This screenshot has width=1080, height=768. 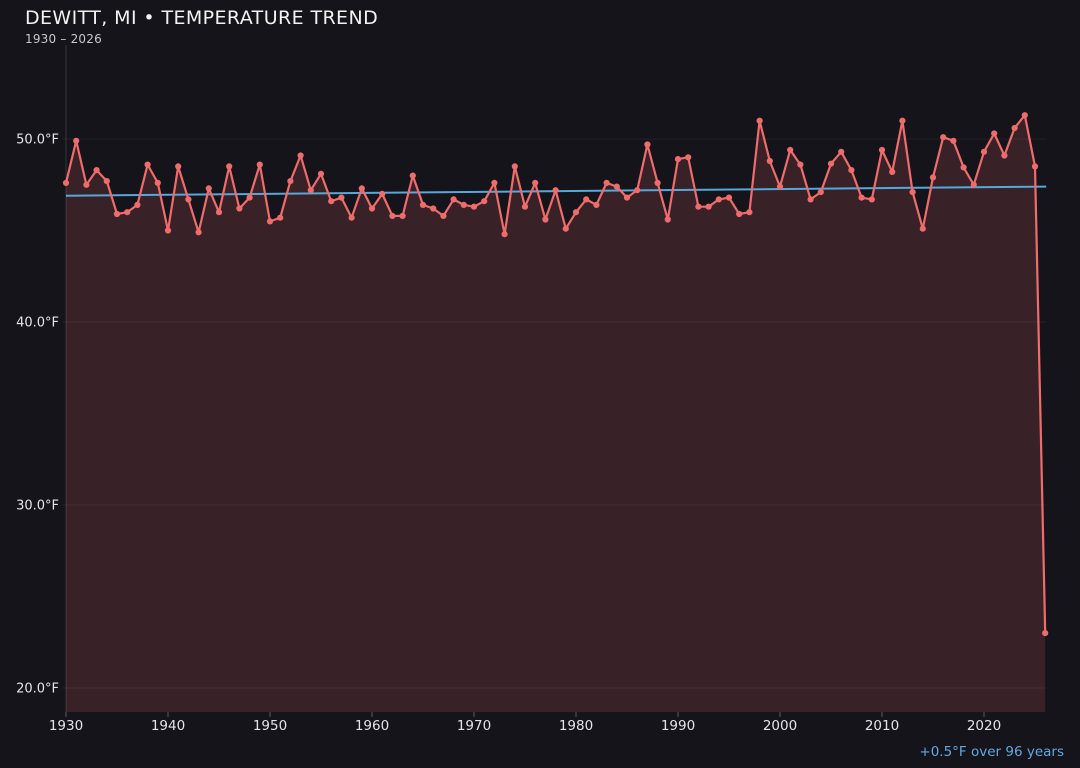 I want to click on x-tick-label: 1970, so click(x=474, y=726).